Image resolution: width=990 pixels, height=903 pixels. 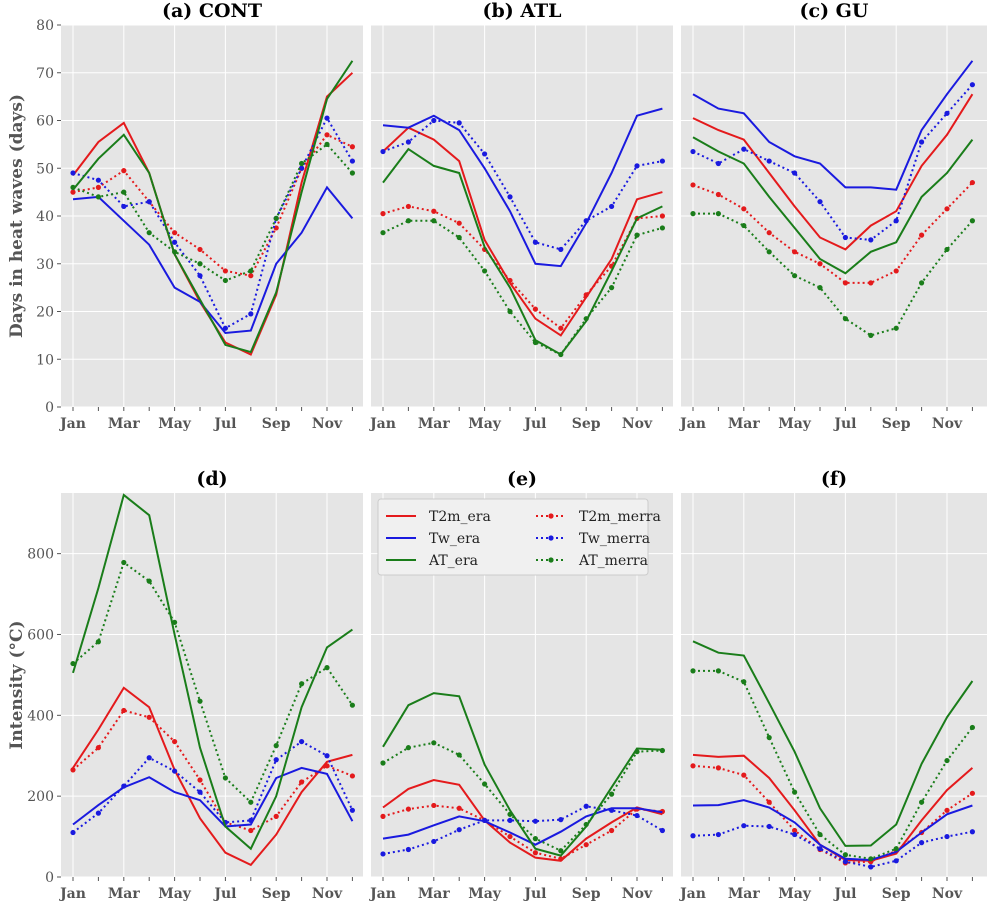 I want to click on plot-area, so click(x=834, y=685).